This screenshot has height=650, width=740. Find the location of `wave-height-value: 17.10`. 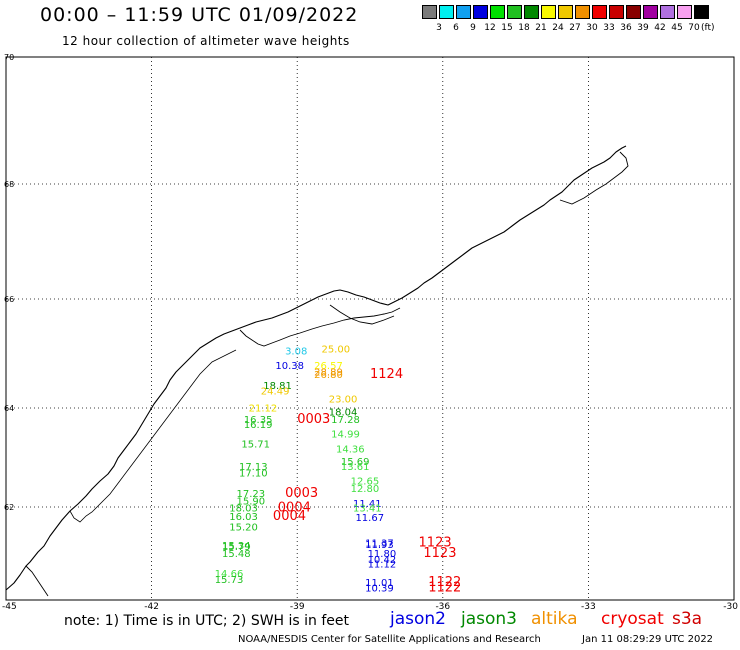

wave-height-value: 17.10 is located at coordinates (253, 473).